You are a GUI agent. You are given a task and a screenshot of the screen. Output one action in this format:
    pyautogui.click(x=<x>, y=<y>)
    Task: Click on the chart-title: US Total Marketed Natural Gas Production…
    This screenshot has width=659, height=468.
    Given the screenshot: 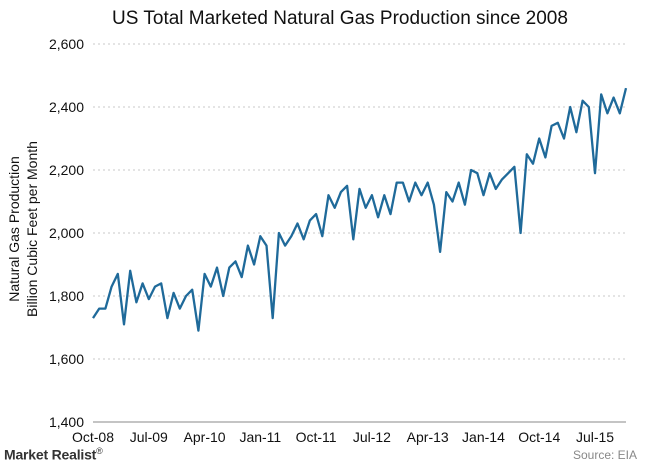 What is the action you would take?
    pyautogui.click(x=340, y=18)
    